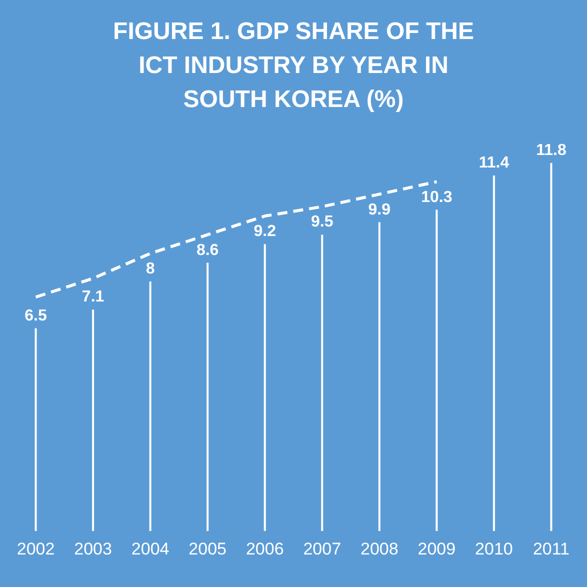 This screenshot has height=587, width=587. I want to click on chart-title: FIGURE 1. GDP SHARE OF THE ICT INDUSTRY BY YEAR IN SOUTH KOREA (%), so click(293, 65).